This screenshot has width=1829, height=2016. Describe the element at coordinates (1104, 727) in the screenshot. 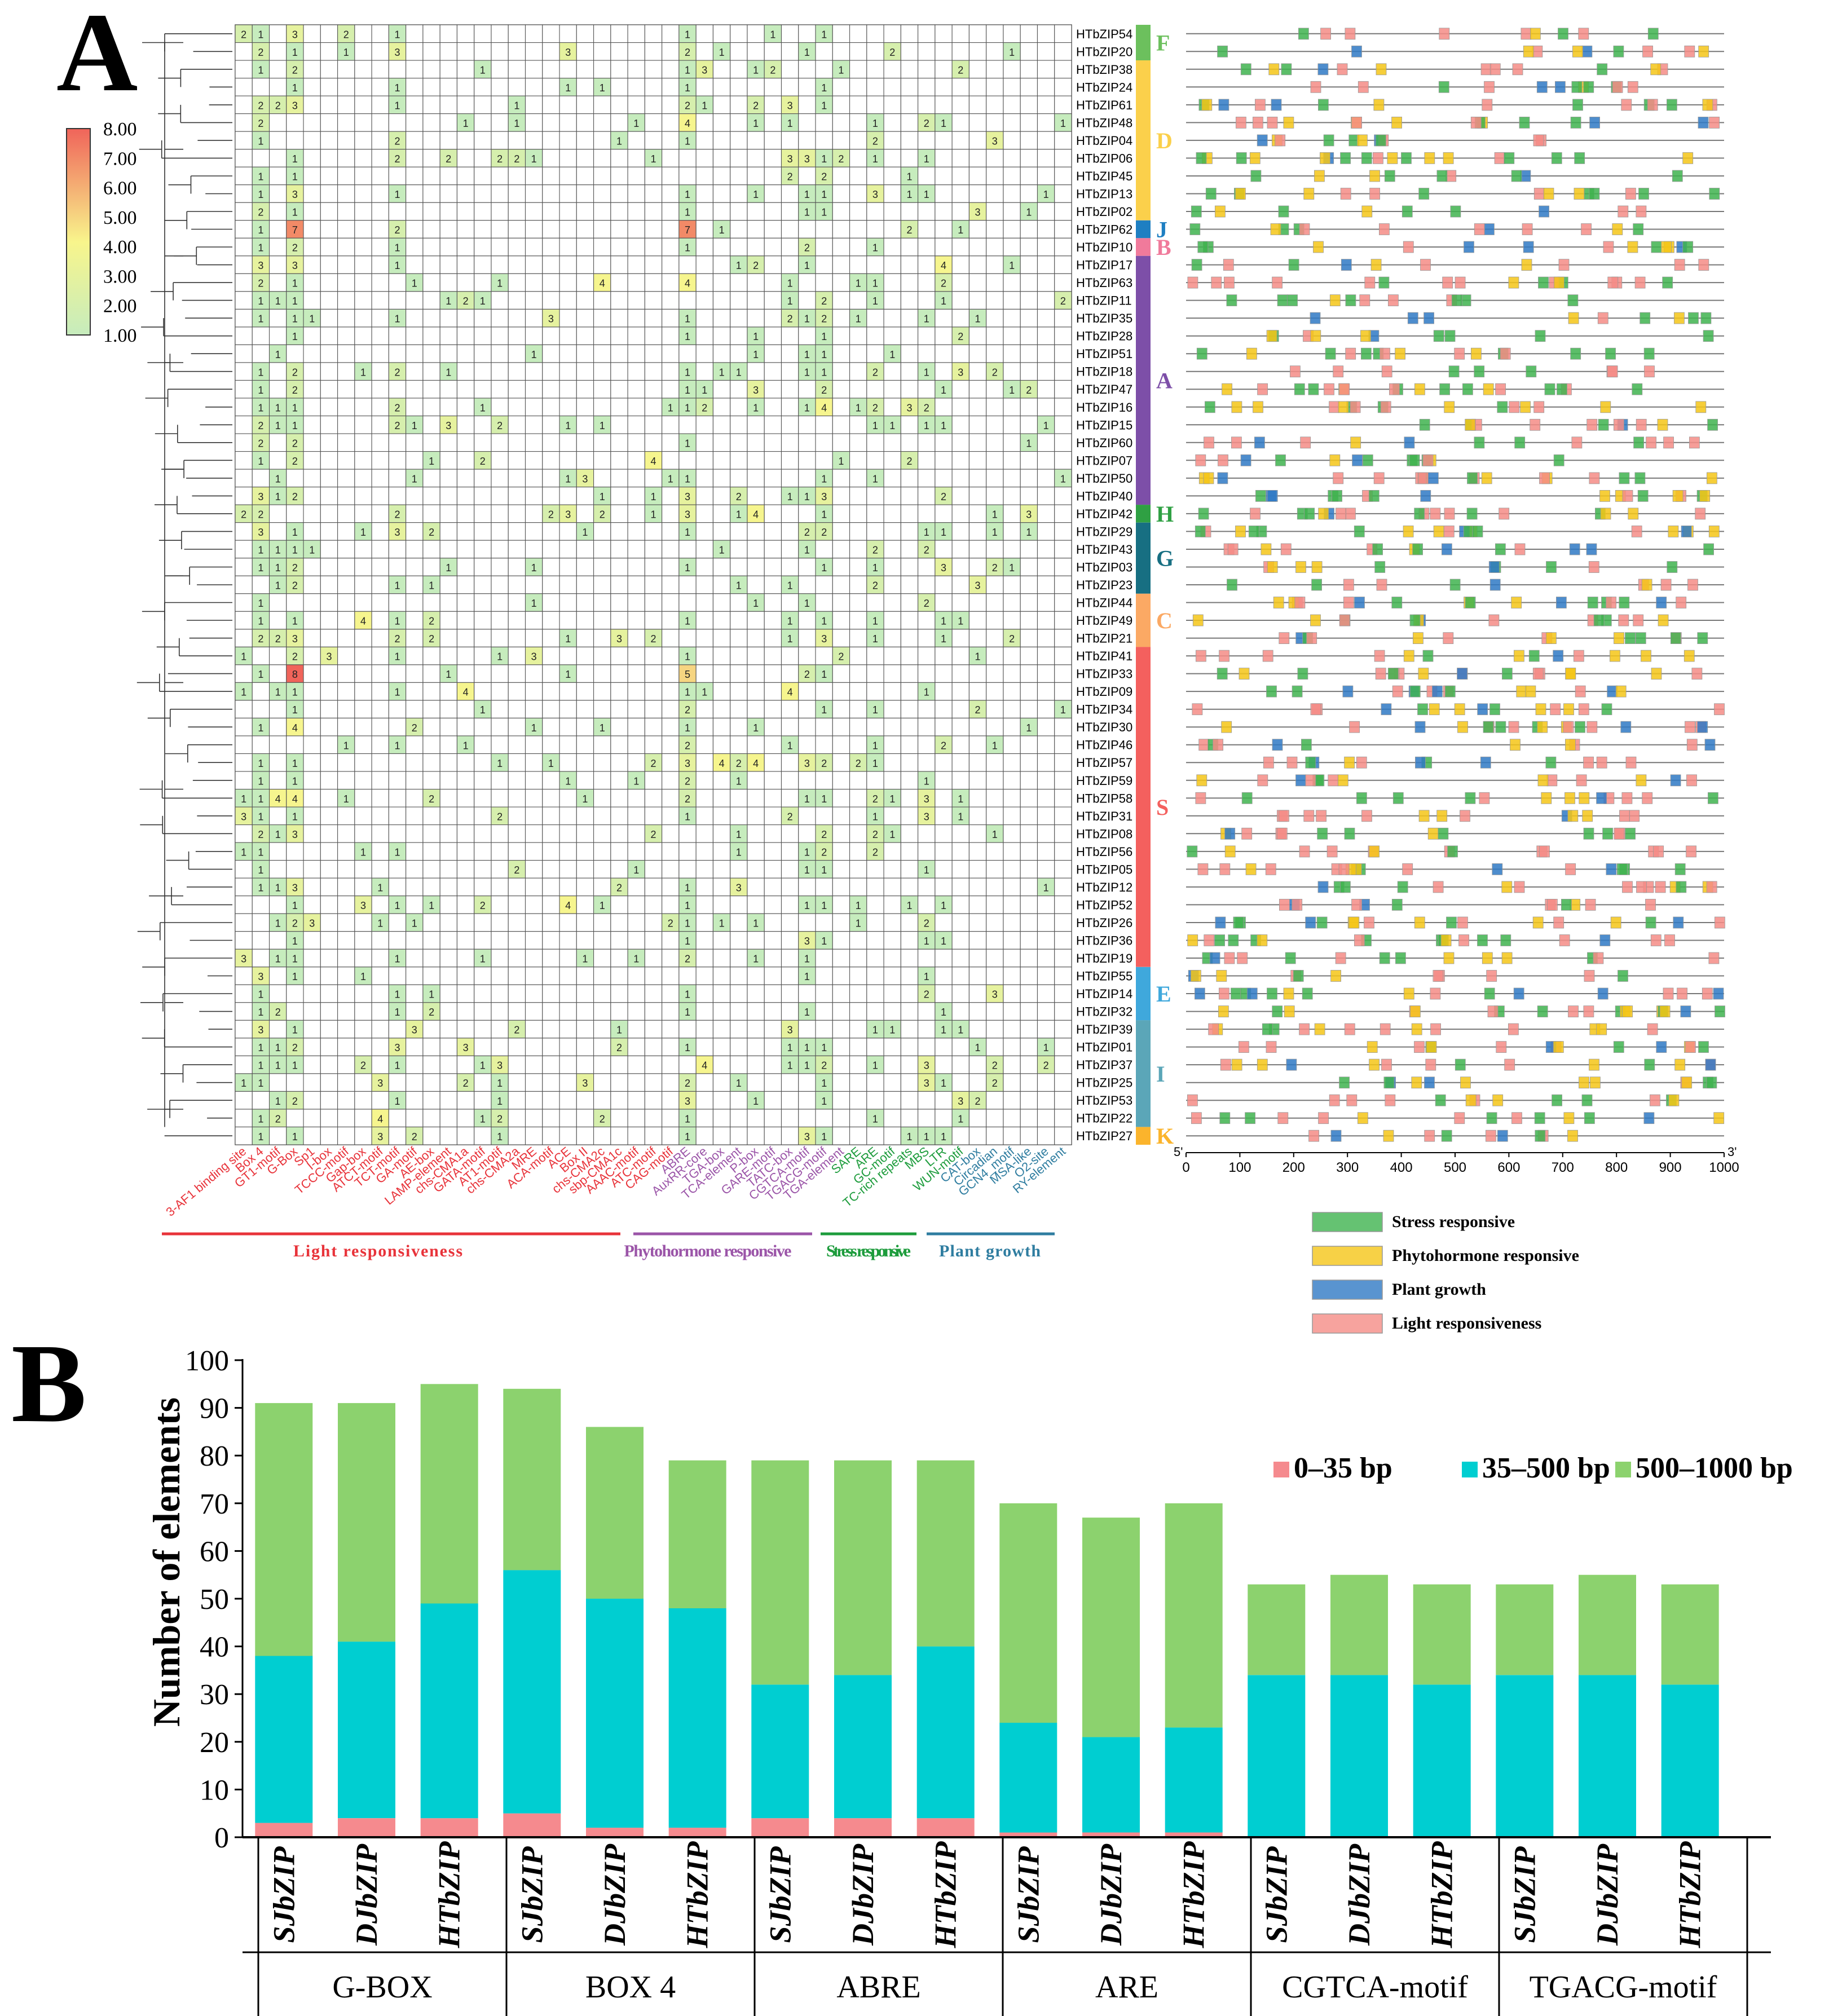

I see `gene-label: HTbZIP30` at that location.